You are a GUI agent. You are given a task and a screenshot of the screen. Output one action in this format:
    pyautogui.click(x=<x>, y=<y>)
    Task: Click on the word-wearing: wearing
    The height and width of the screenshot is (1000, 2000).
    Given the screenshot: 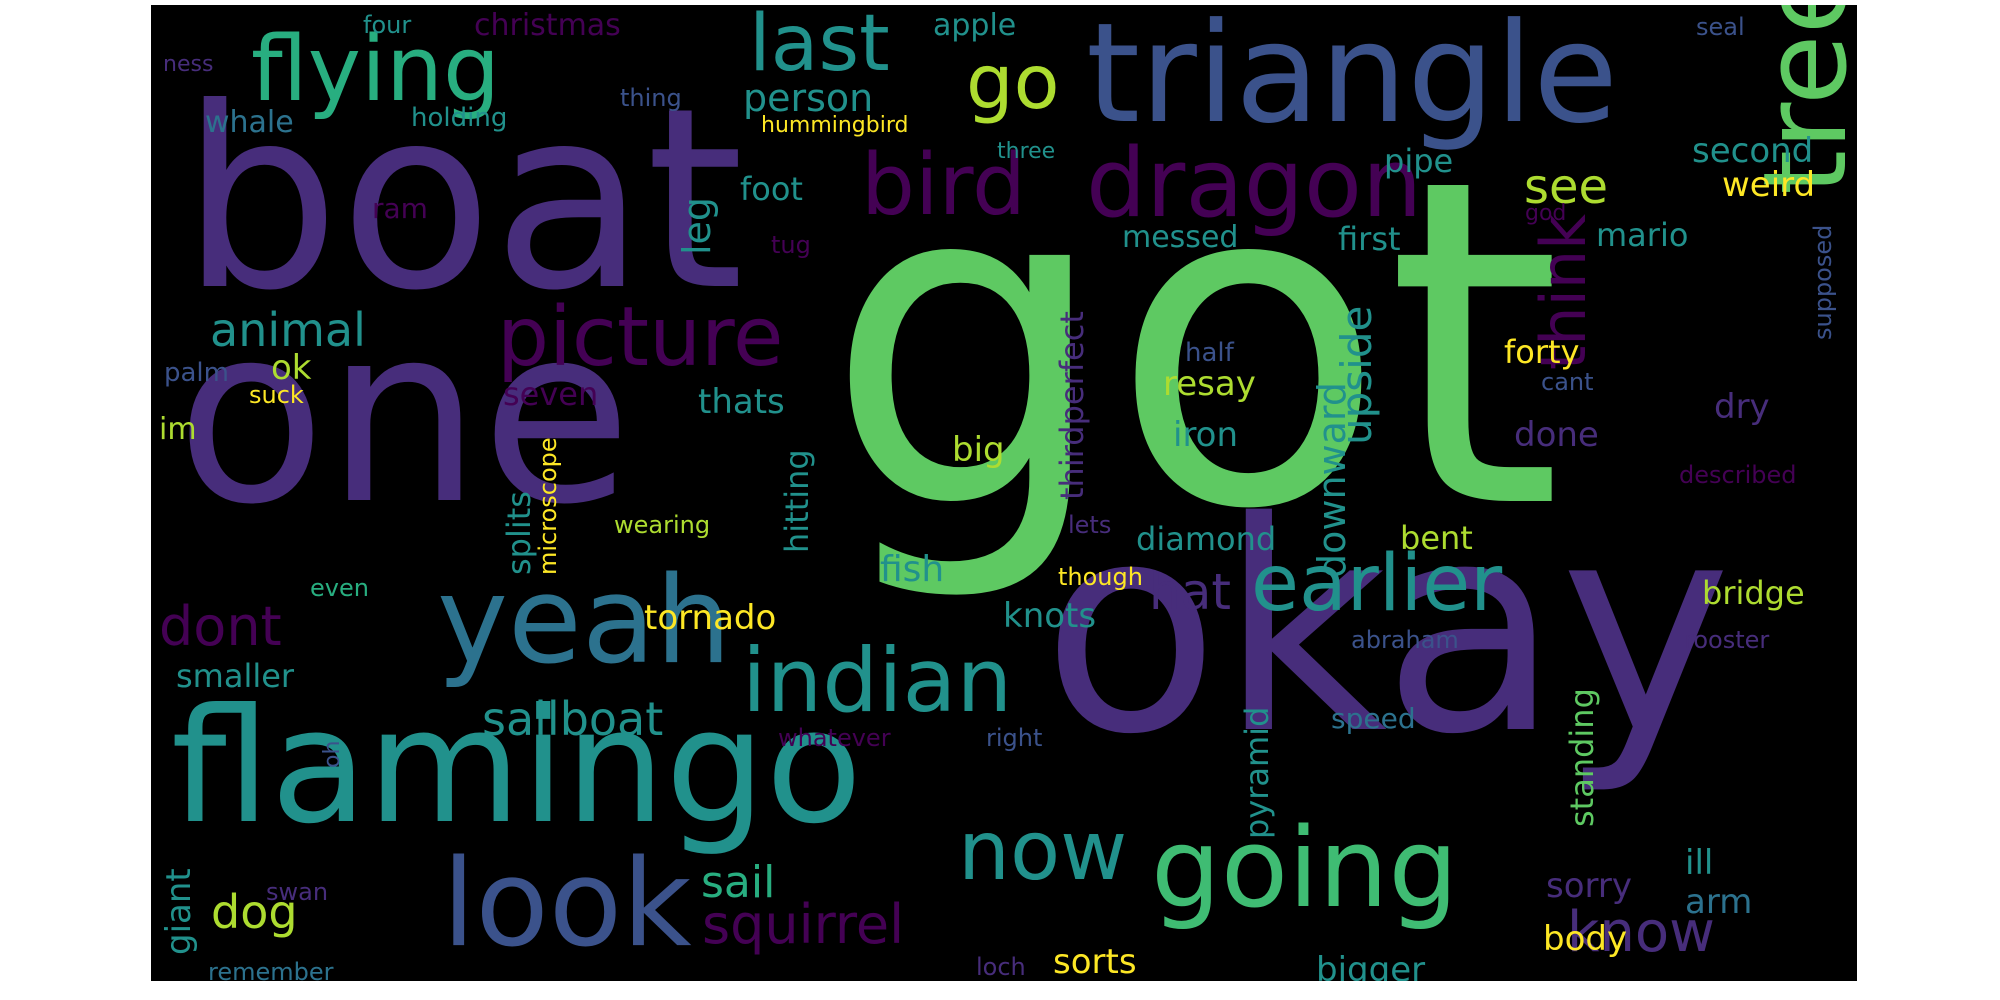 What is the action you would take?
    pyautogui.click(x=662, y=525)
    